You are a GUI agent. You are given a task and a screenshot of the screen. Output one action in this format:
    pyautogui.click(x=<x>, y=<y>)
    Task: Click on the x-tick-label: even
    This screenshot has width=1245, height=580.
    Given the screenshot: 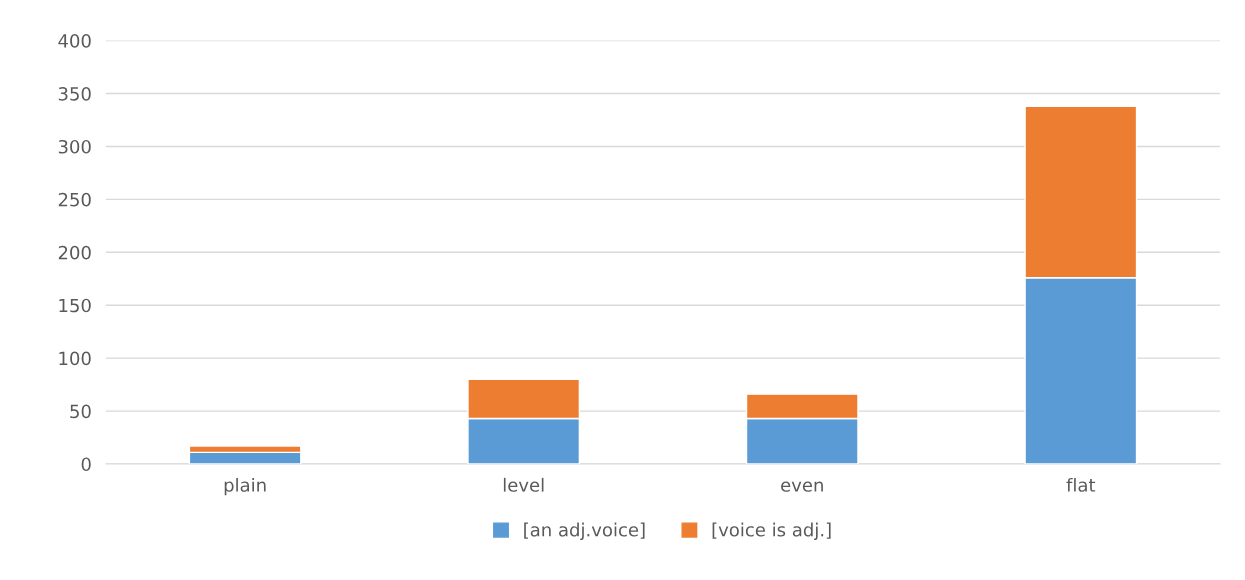 What is the action you would take?
    pyautogui.click(x=802, y=486)
    